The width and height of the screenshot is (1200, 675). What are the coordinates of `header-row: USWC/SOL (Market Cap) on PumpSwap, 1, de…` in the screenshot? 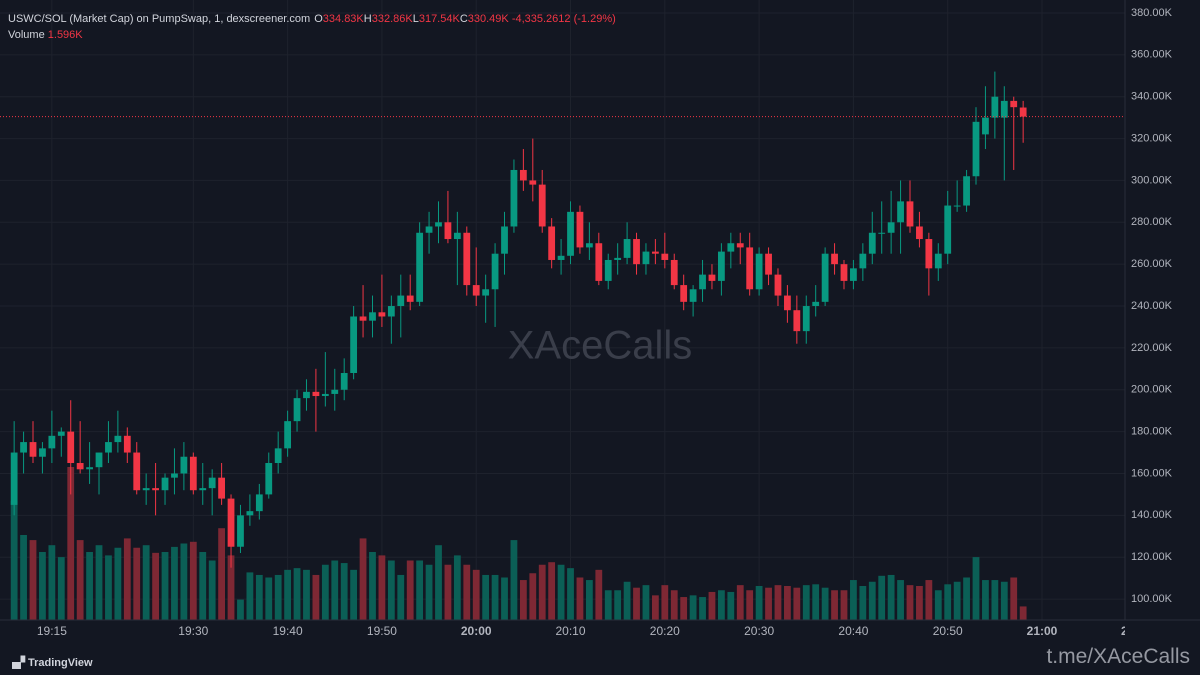 It's located at (312, 19).